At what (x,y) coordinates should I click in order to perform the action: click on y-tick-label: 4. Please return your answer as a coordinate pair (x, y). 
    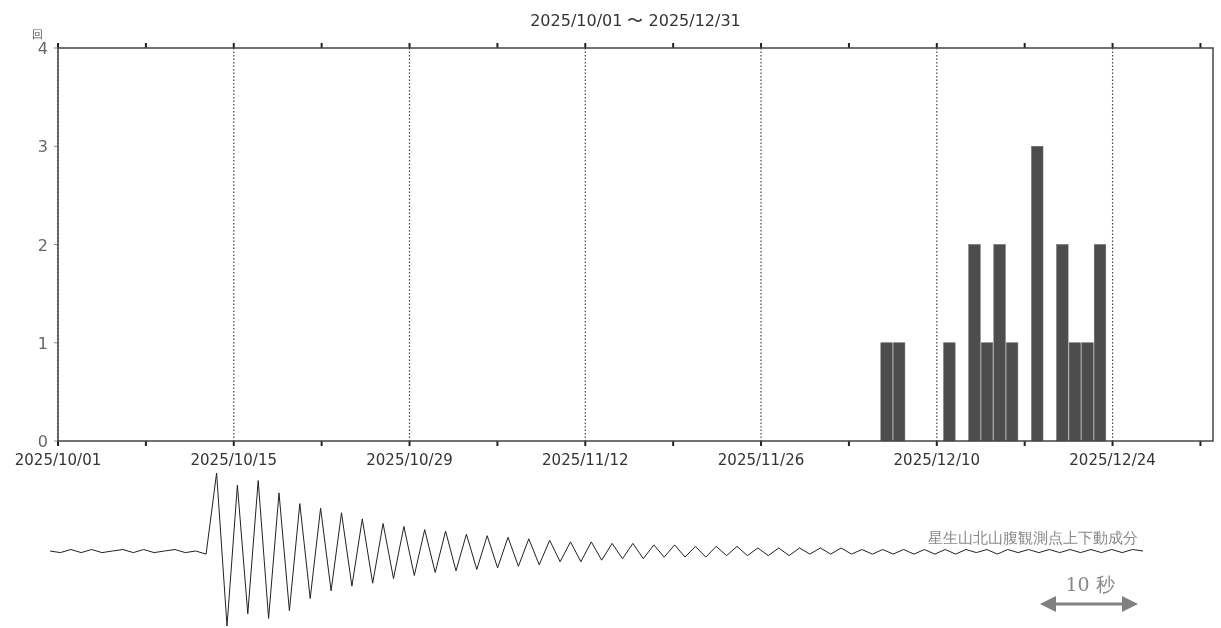
    Looking at the image, I should click on (42, 48).